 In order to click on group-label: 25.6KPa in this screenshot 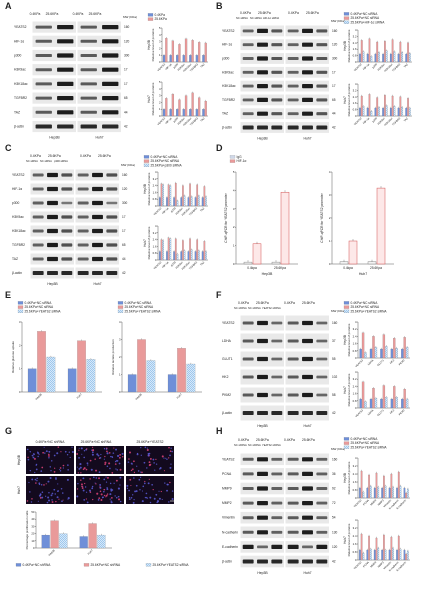, I will do `click(264, 13)`.